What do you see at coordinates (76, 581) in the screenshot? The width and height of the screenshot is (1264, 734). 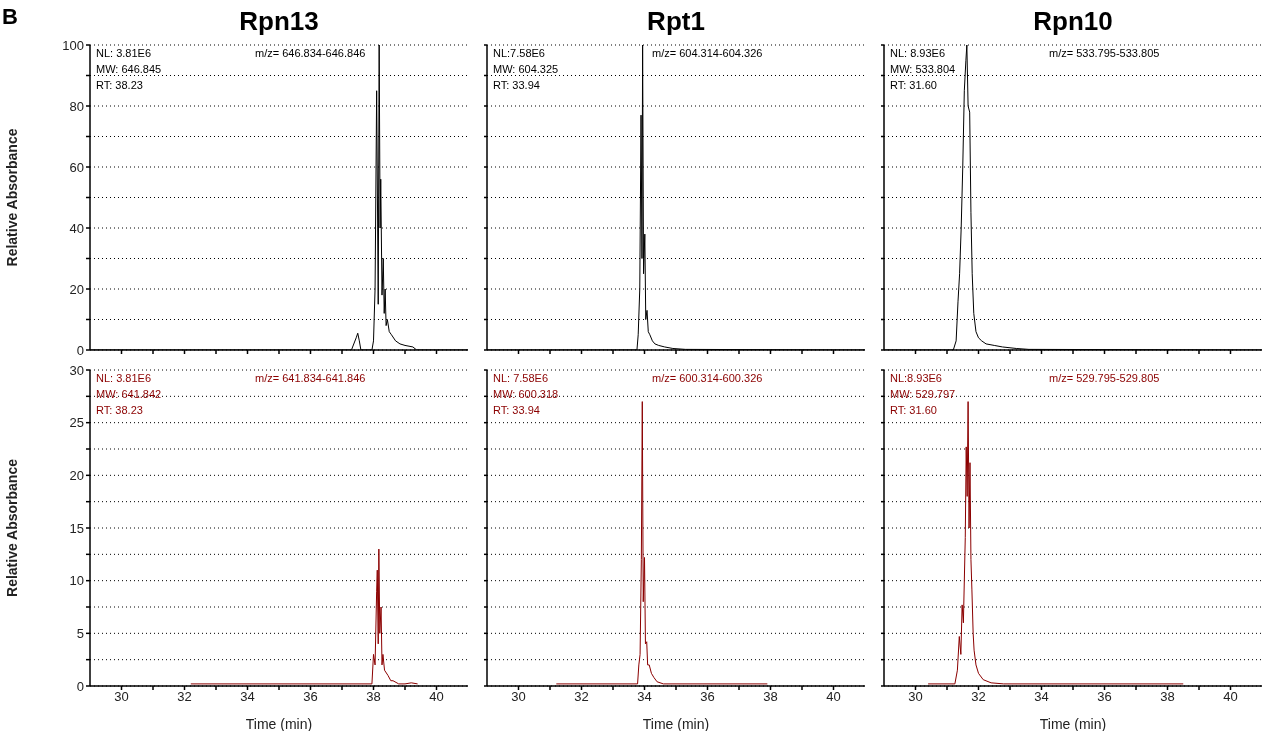 I see `y-tick-label: 10` at bounding box center [76, 581].